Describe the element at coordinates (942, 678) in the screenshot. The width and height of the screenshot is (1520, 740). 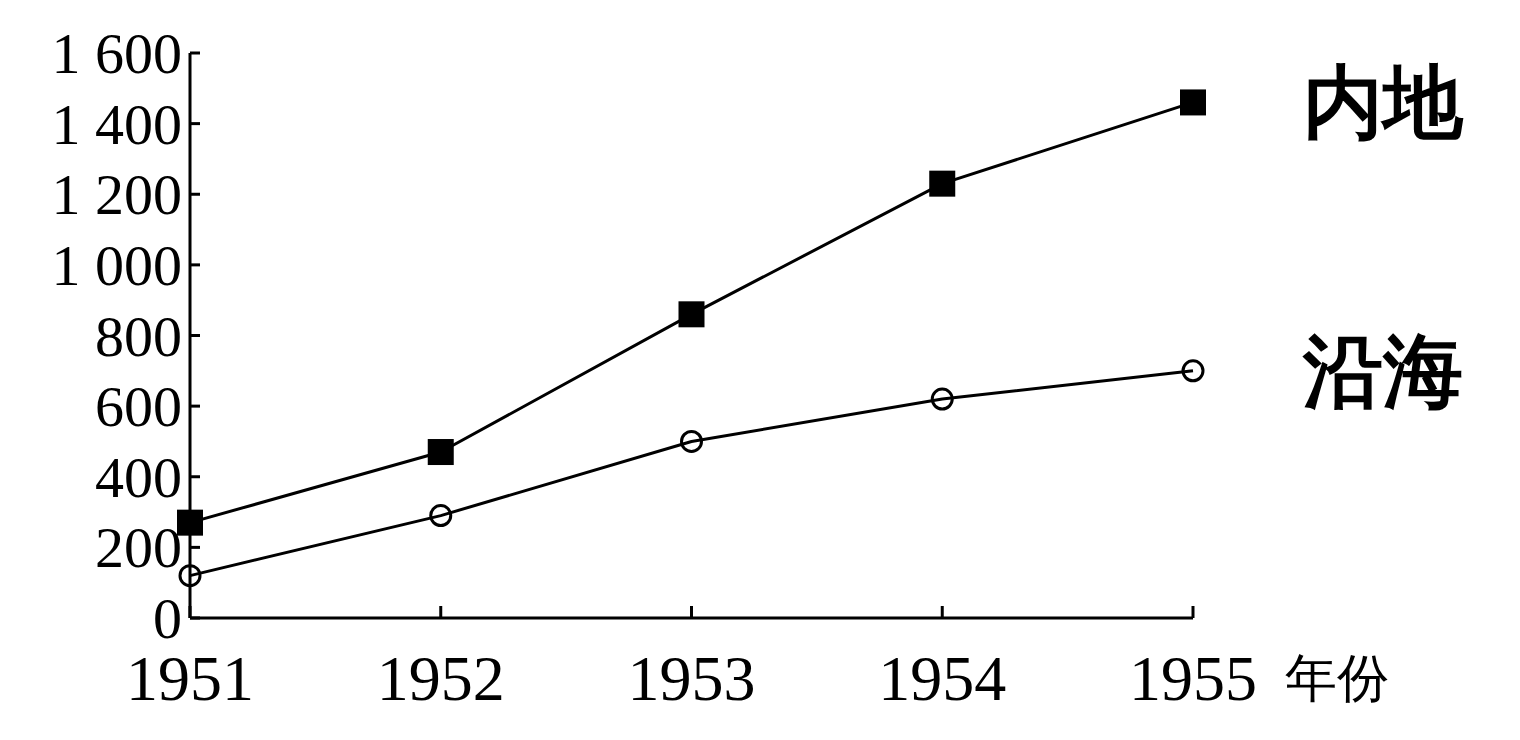
I see `x-tick-label: 1954` at that location.